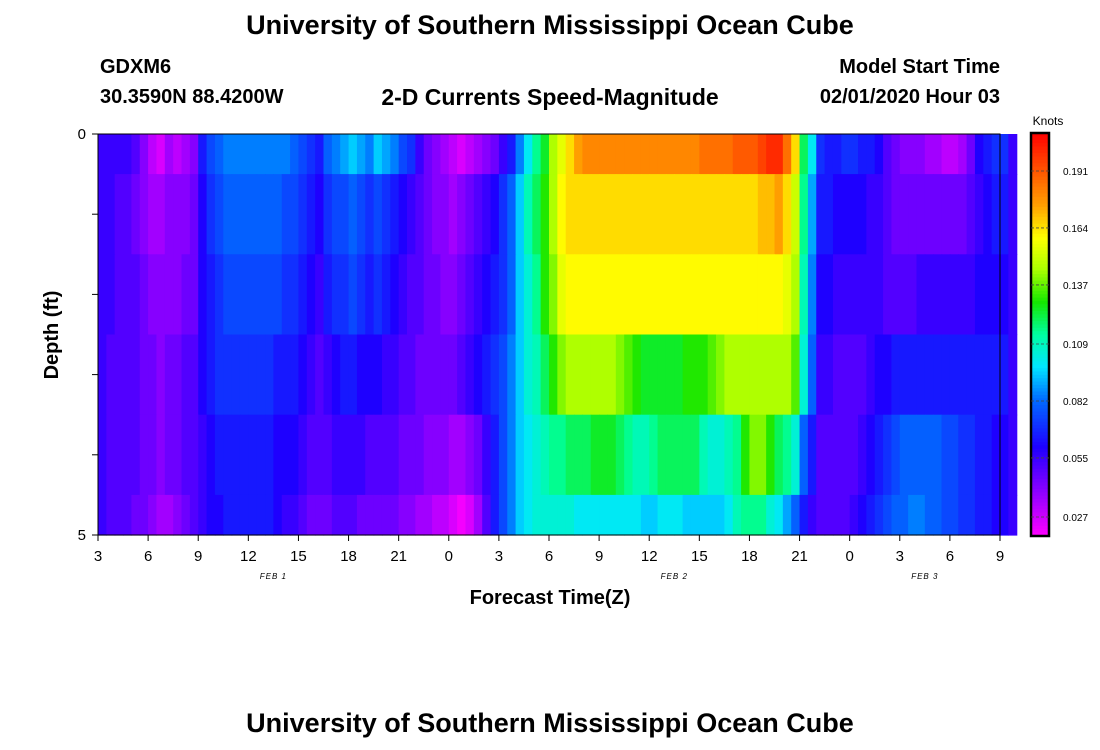  I want to click on x-axis-title: Forecast Time(Z), so click(550, 598).